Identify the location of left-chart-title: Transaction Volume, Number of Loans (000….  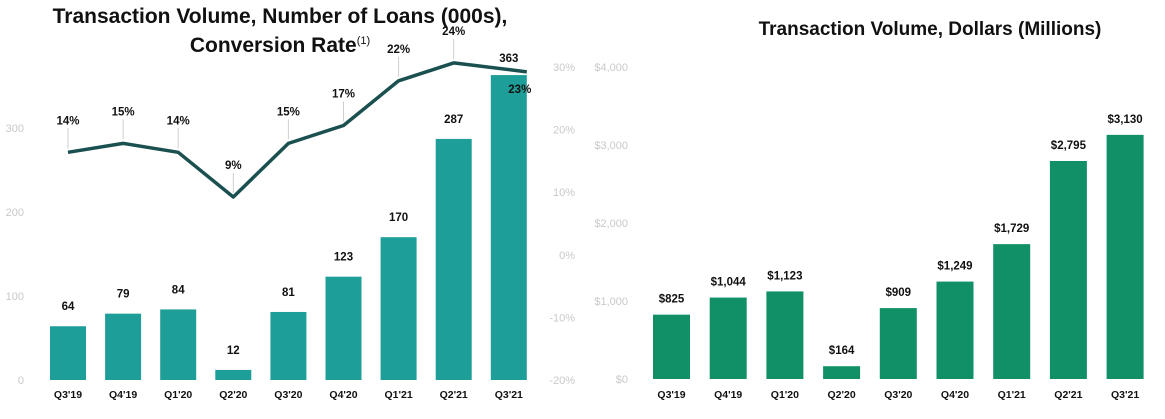
(280, 31).